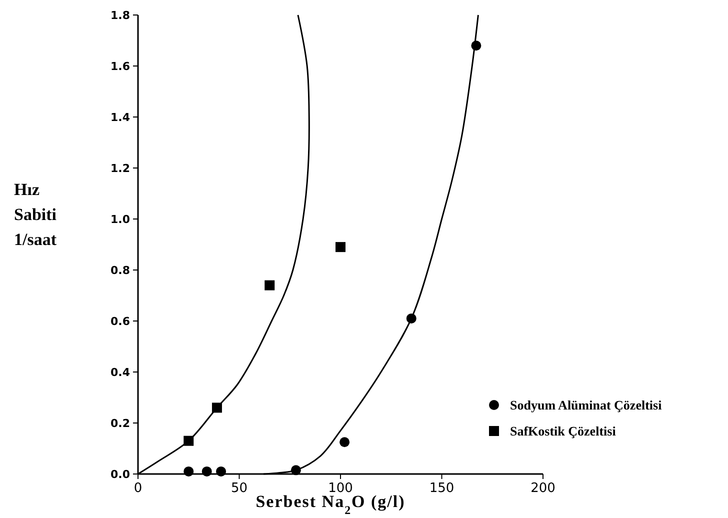 Image resolution: width=728 pixels, height=518 pixels. Describe the element at coordinates (120, 15) in the screenshot. I see `y-tick-label: 1.8` at that location.